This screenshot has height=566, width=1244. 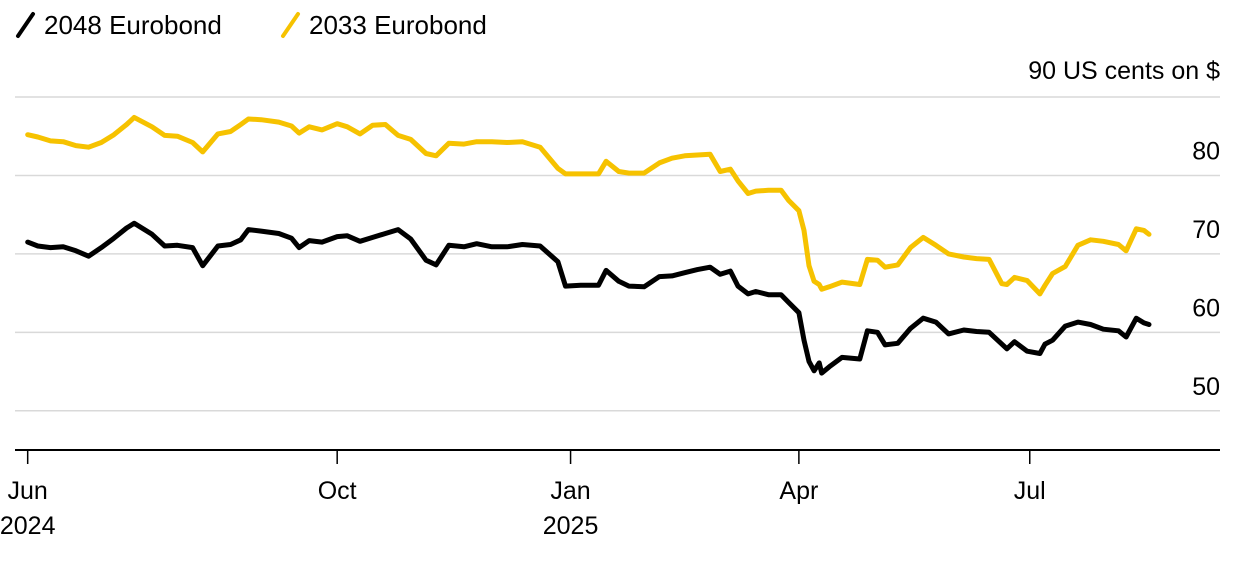 I want to click on x-tick-label: Jul, so click(x=1030, y=491).